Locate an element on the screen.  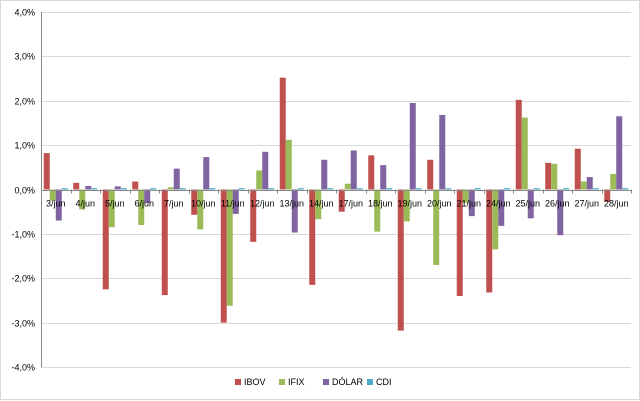
y-axis-tick-labels: -4,0% -3,0% -2,0% -1,0% 0,0% 1,0% 2,0% 3,0% 4,0% is located at coordinates (23, 190).